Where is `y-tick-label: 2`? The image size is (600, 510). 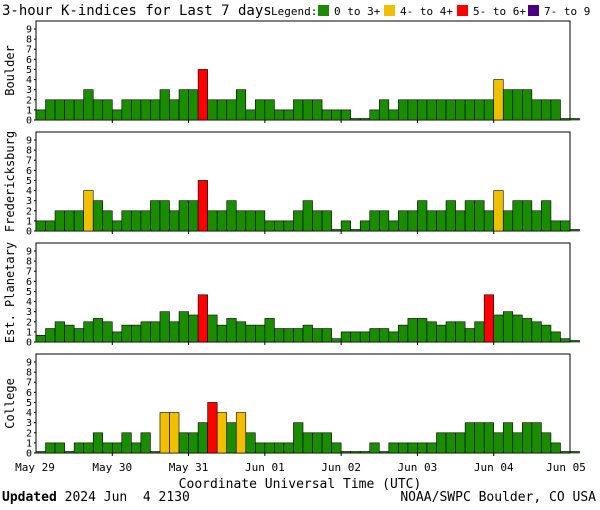 y-tick-label: 2 is located at coordinates (29, 211).